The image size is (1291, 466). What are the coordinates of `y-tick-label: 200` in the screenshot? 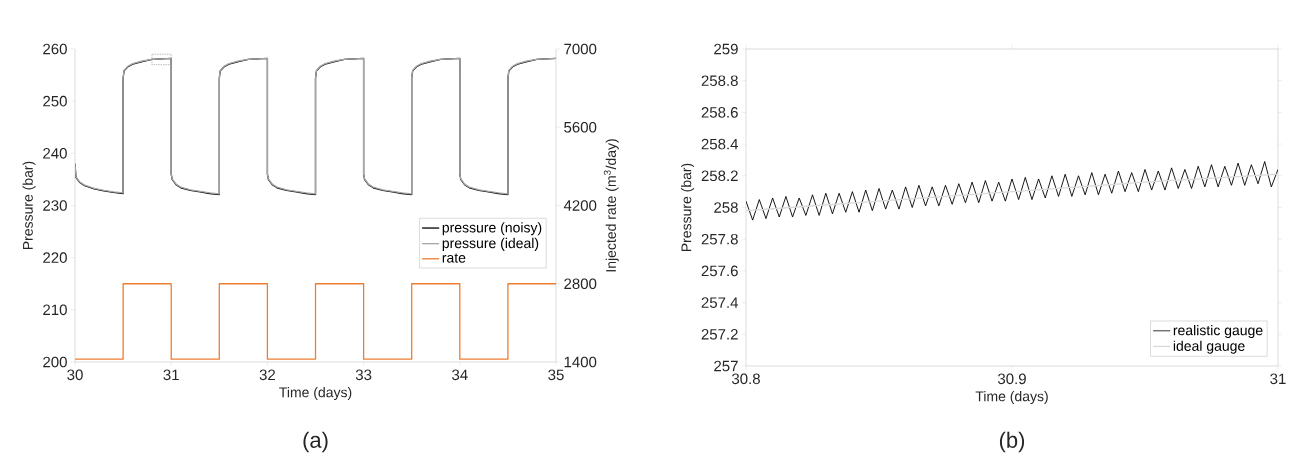 It's located at (55, 362).